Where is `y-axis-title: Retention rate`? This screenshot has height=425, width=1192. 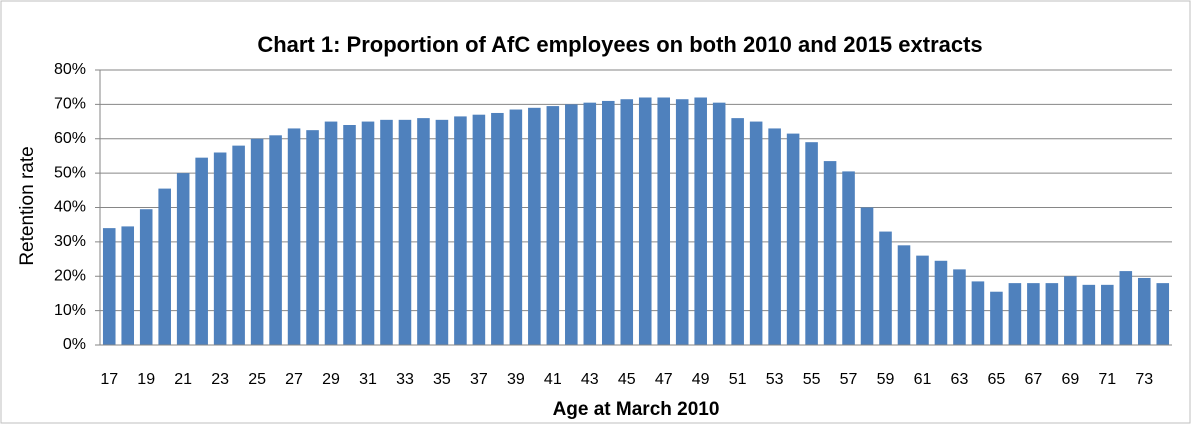
y-axis-title: Retention rate is located at coordinates (27, 205).